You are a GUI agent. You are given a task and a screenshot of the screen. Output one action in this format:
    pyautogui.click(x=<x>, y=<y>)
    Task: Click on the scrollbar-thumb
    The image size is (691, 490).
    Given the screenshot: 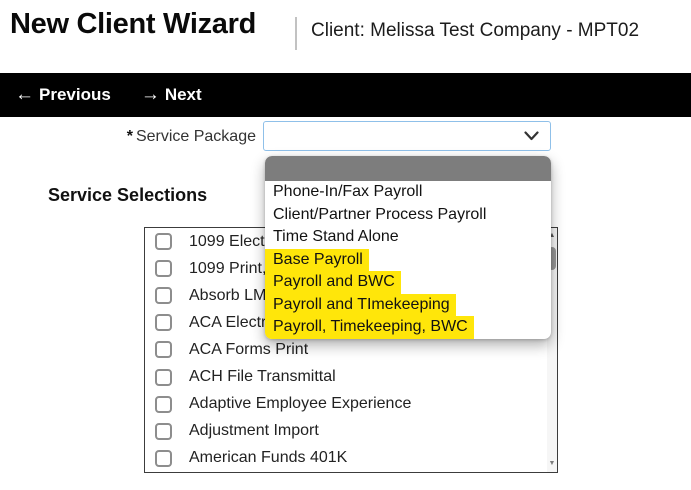 What is the action you would take?
    pyautogui.click(x=552, y=258)
    